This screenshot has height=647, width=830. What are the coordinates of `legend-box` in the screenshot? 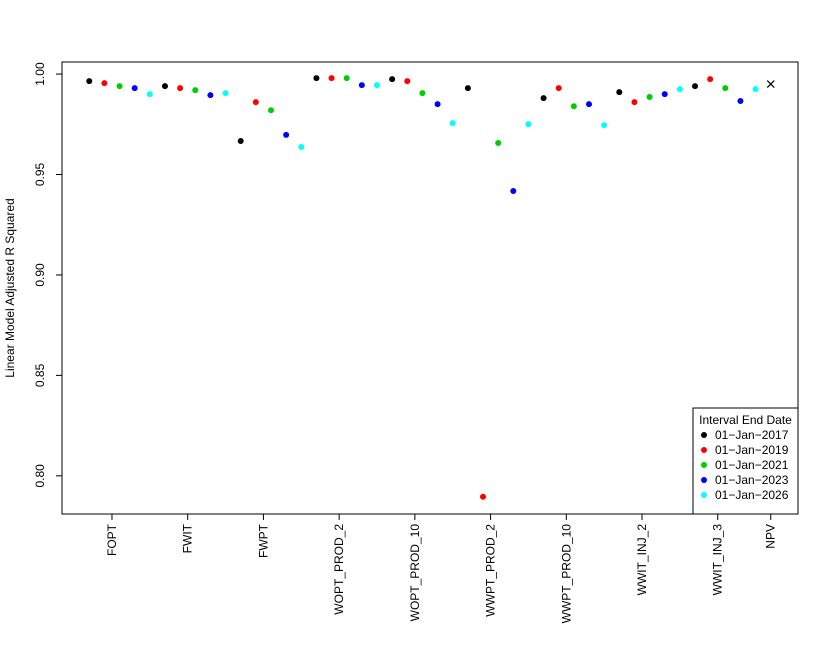 It's located at (745, 461).